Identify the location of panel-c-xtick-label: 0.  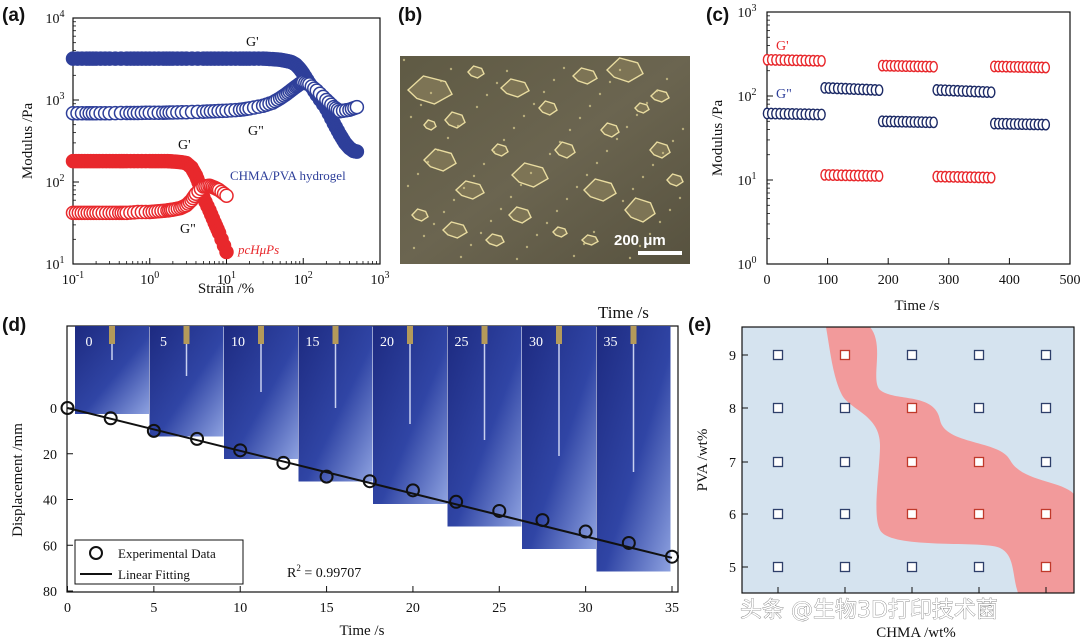
(767, 280).